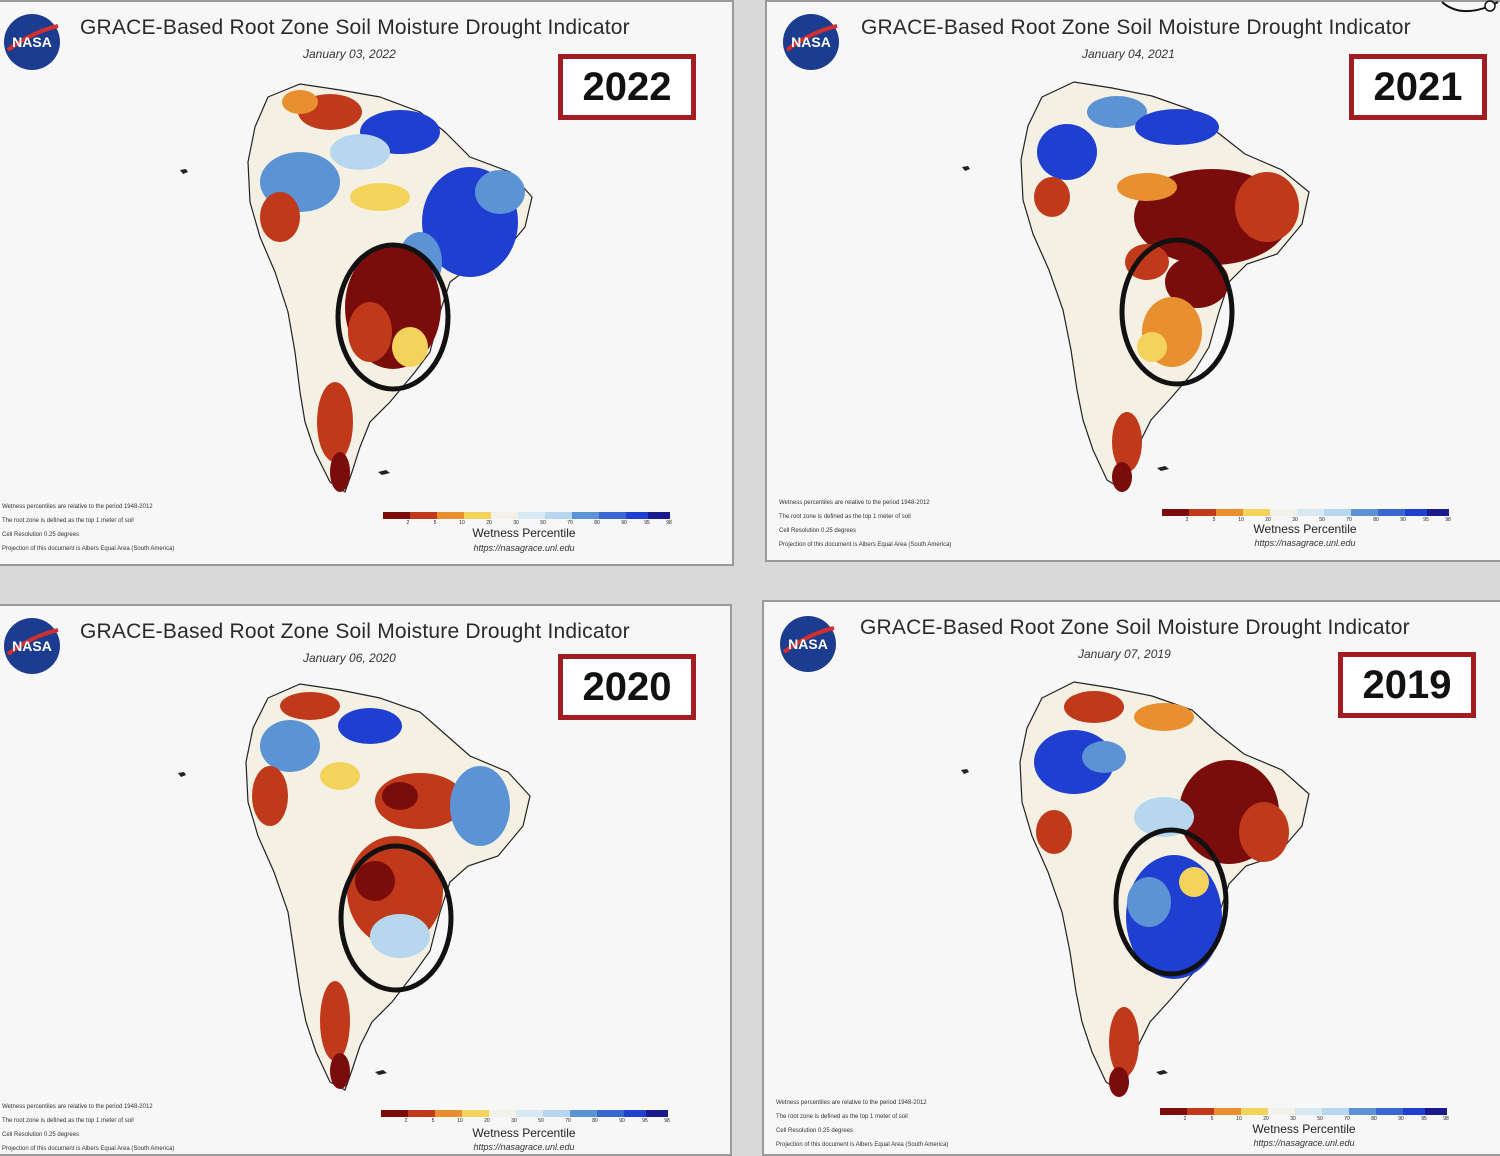  Describe the element at coordinates (627, 87) in the screenshot. I see `year-label: 2022` at that location.